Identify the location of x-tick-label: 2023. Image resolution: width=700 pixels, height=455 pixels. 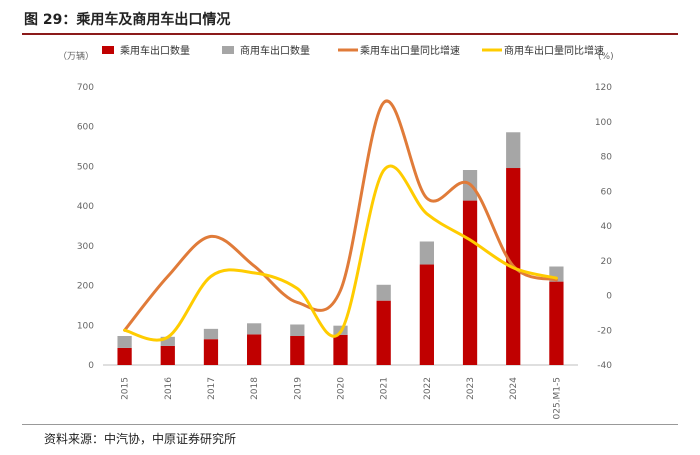
(471, 388).